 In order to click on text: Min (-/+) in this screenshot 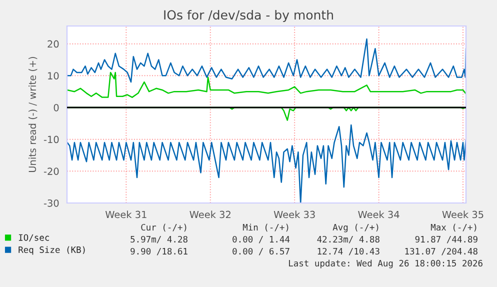, I will do `click(265, 228)`.